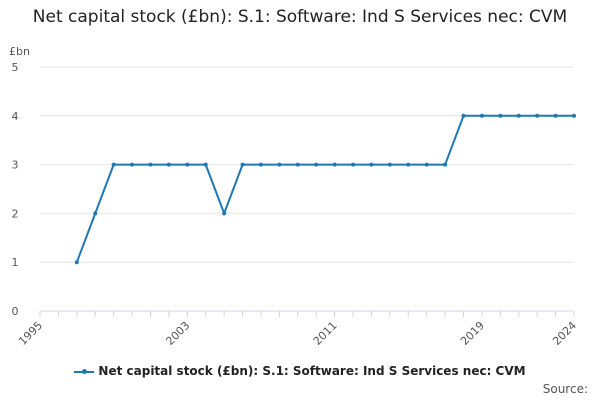 The image size is (600, 400). I want to click on y-tick-label: 3, so click(15, 165).